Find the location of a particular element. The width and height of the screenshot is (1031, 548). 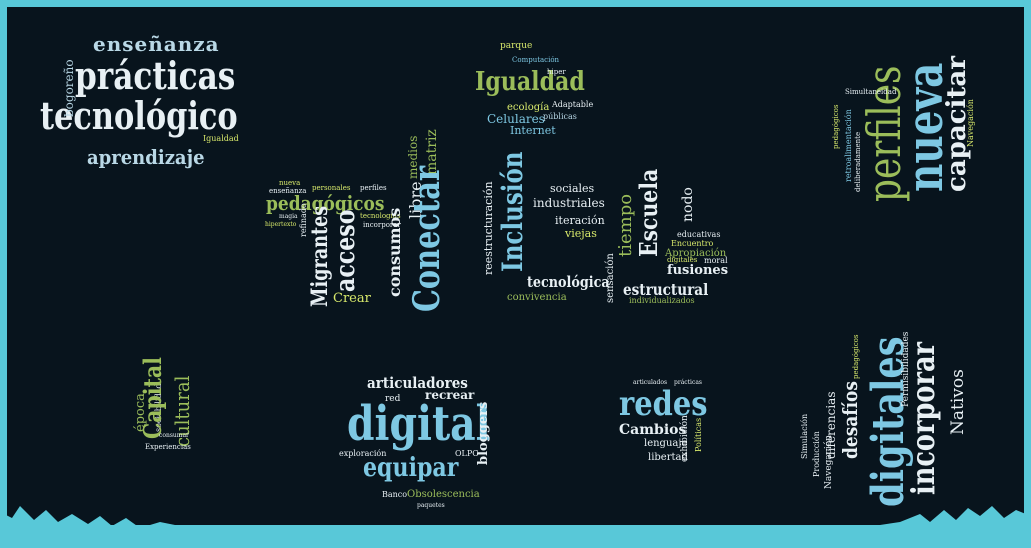

word-sensacion: sensación is located at coordinates (610, 278).